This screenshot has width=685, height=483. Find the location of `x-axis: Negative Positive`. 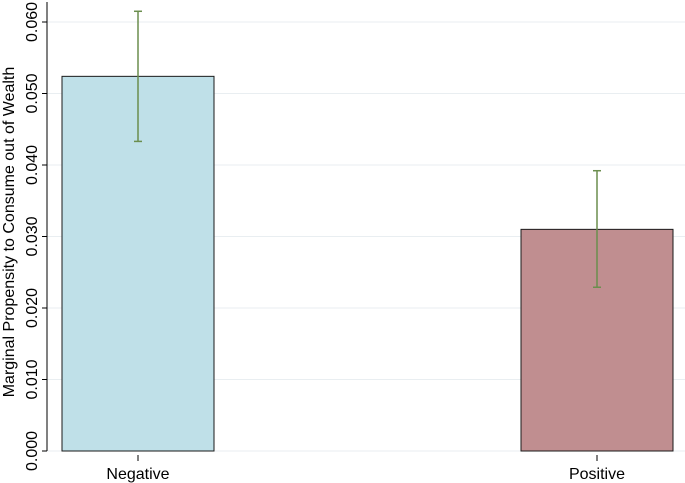

x-axis: Negative Positive is located at coordinates (365, 469).